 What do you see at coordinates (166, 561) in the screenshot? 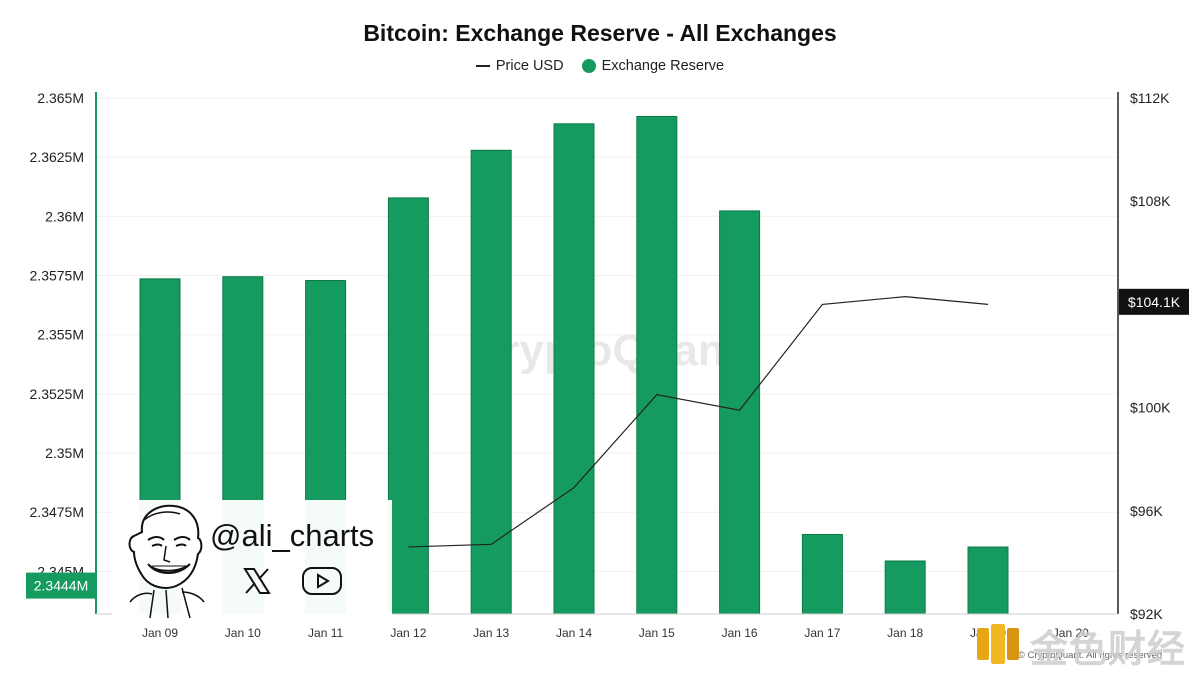
I see `face-icon` at bounding box center [166, 561].